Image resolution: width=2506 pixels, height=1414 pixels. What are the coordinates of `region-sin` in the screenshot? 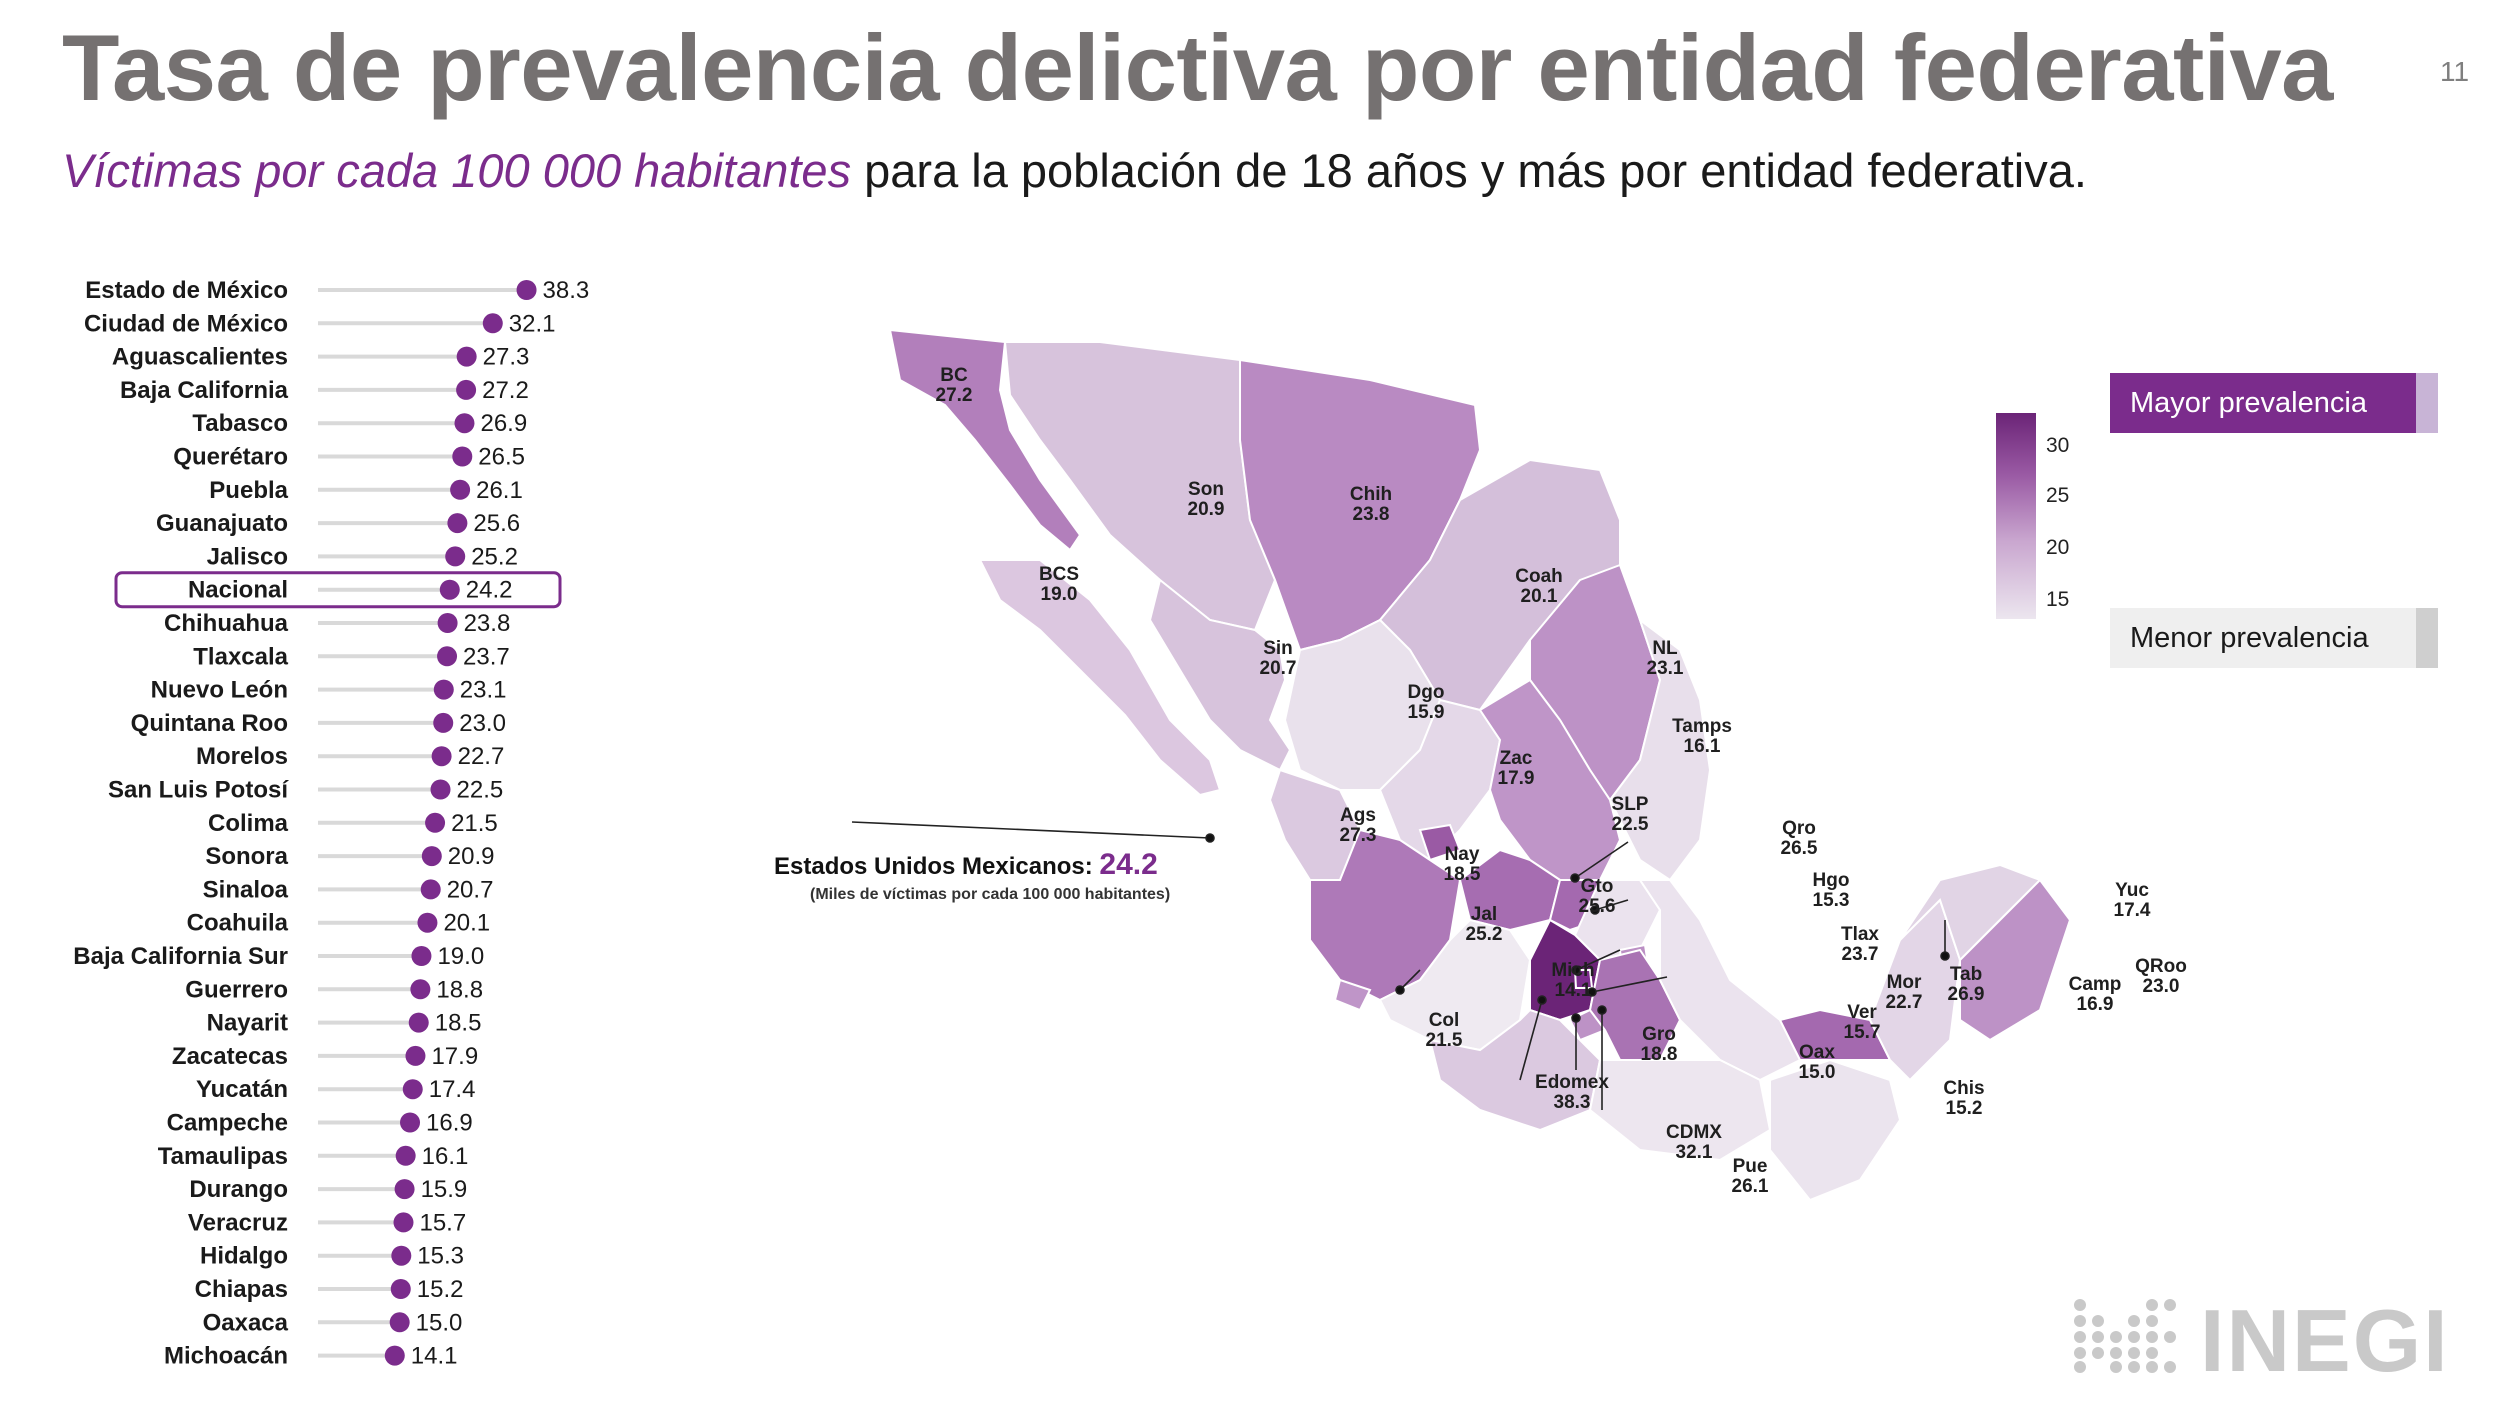 It's located at (1220, 675).